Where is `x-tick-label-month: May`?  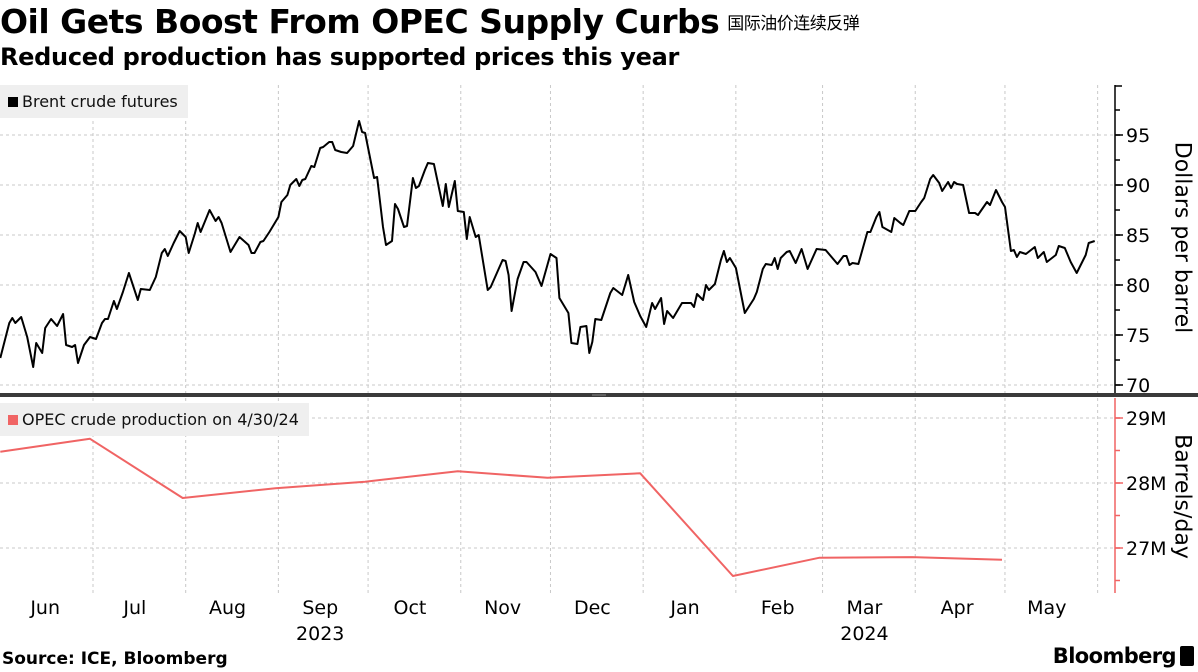
x-tick-label-month: May is located at coordinates (1046, 608).